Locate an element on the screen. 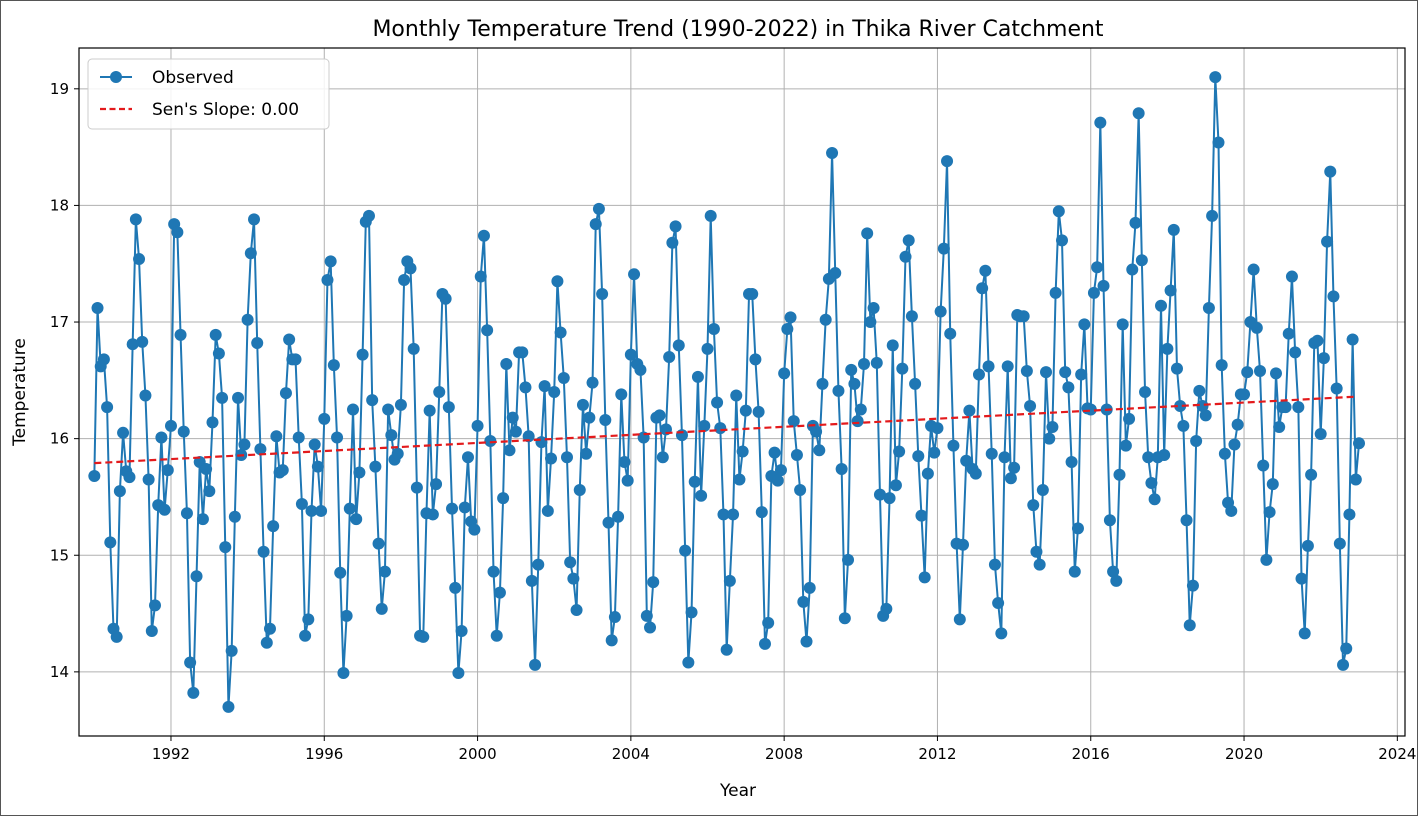 Image resolution: width=1418 pixels, height=816 pixels. y-tick-label: 14 is located at coordinates (59, 672).